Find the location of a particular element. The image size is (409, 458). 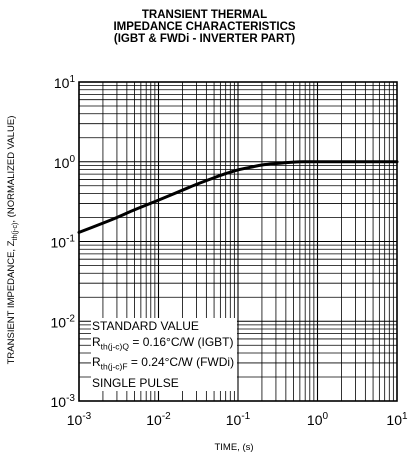

y-tick-label: 10⁻¹ is located at coordinates (63, 242).